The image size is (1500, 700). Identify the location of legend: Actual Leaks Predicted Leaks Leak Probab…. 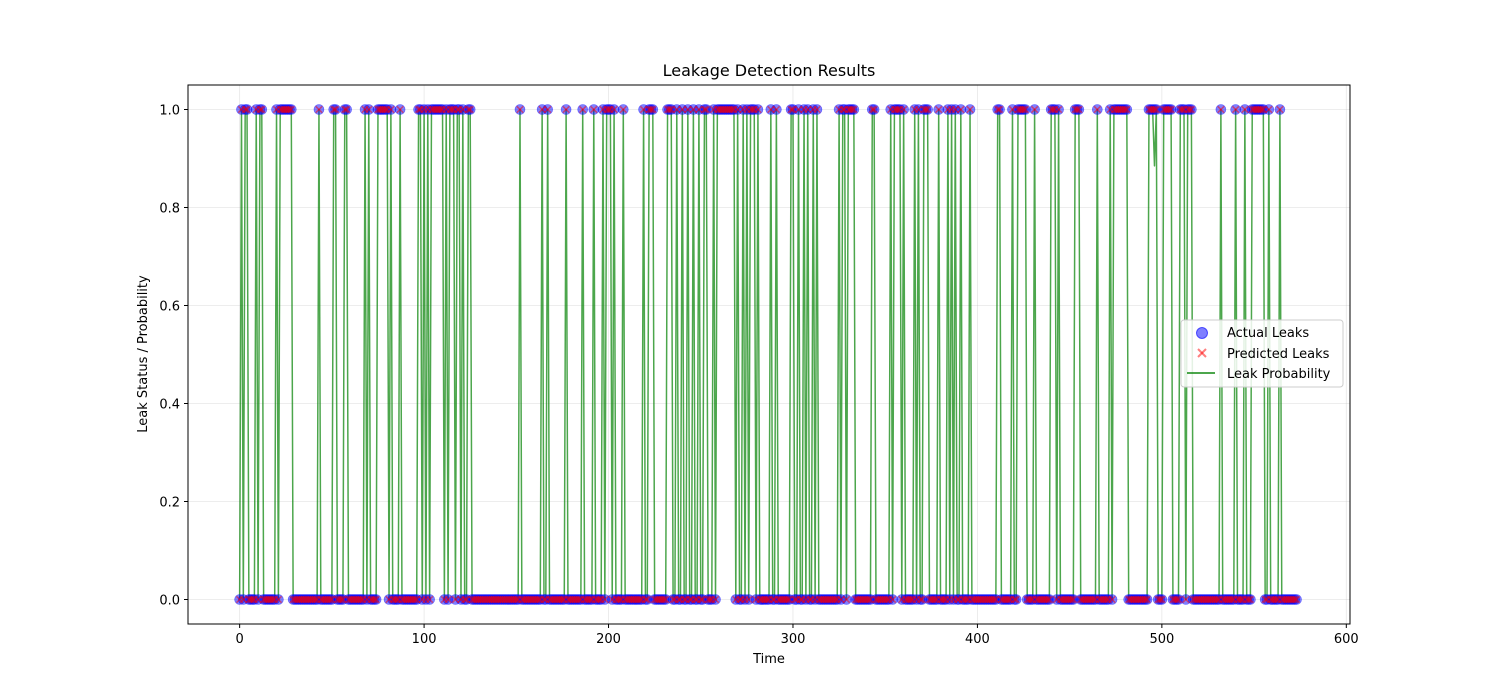
(1262, 353).